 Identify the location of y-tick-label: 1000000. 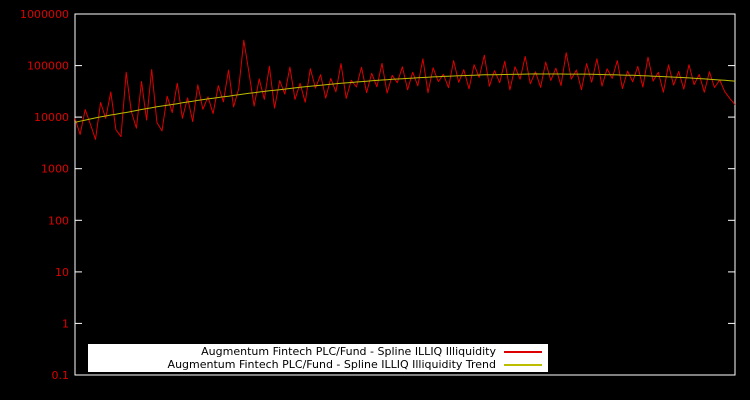
(44, 14).